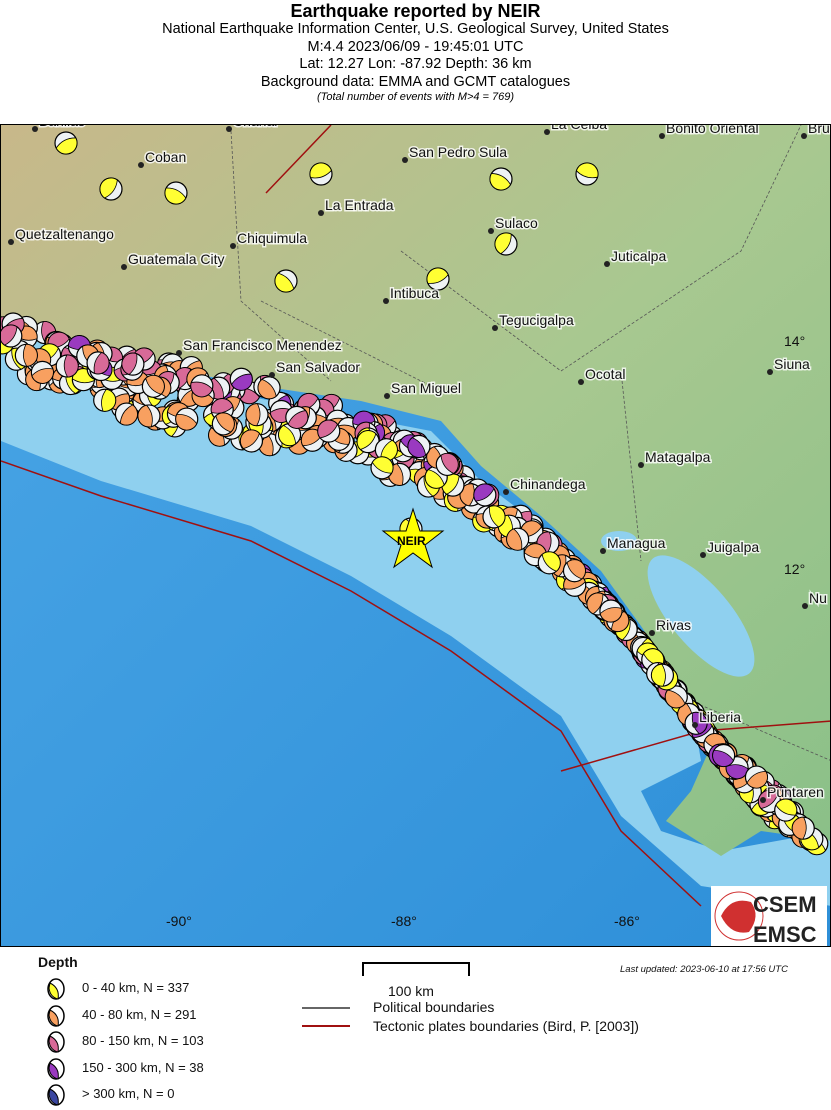  What do you see at coordinates (58, 962) in the screenshot?
I see `depth-legend: Depth` at bounding box center [58, 962].